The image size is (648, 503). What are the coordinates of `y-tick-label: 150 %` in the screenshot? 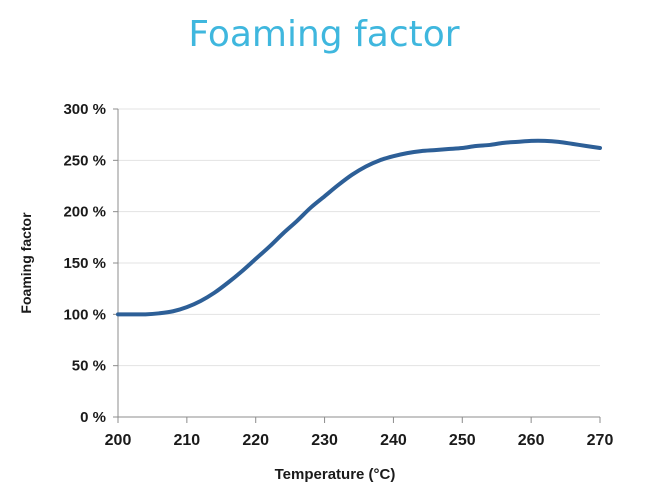 It's located at (84, 263).